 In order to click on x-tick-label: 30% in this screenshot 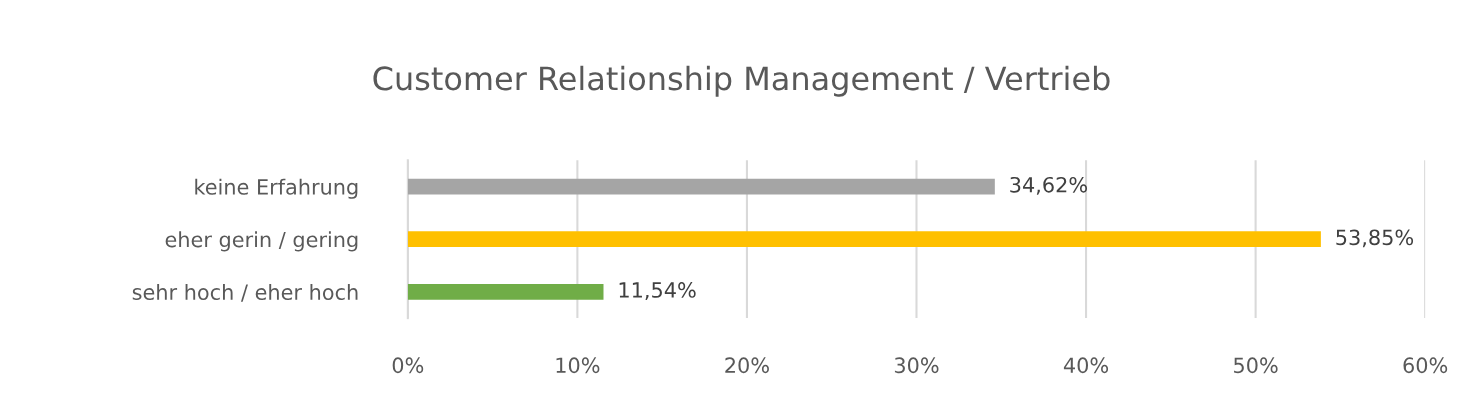, I will do `click(916, 365)`.